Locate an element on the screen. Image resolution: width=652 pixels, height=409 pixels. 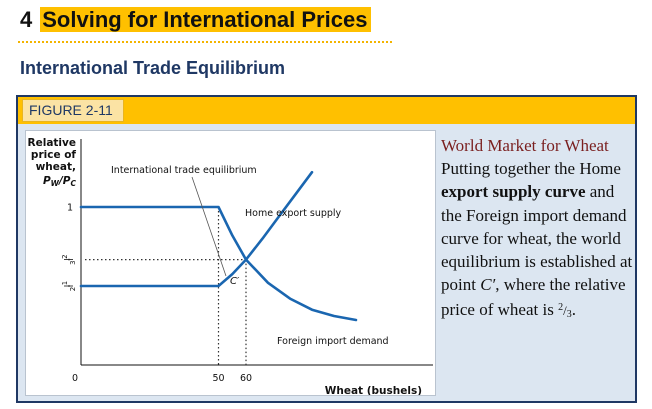
svg-text: 3 is located at coordinates (73, 262).